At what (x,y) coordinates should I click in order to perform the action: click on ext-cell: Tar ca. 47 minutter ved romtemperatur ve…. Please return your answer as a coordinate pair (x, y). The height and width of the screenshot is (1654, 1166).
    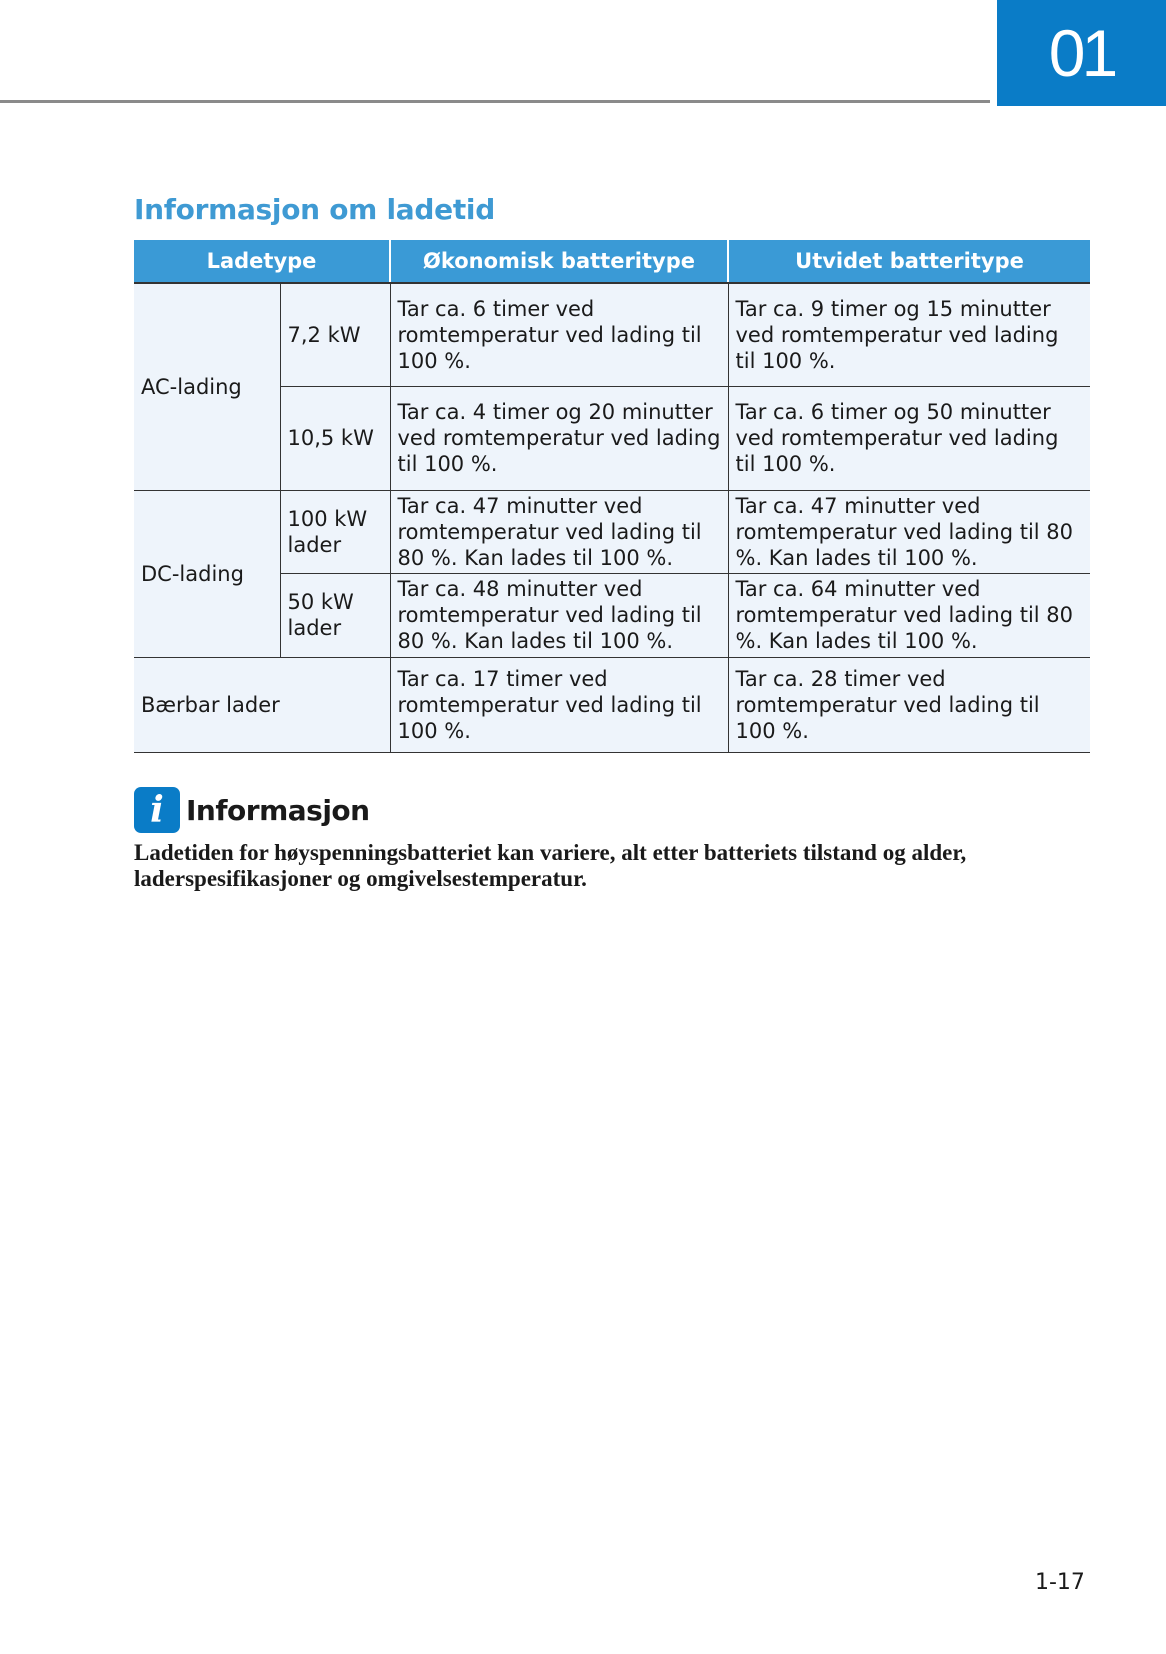
    Looking at the image, I should click on (908, 531).